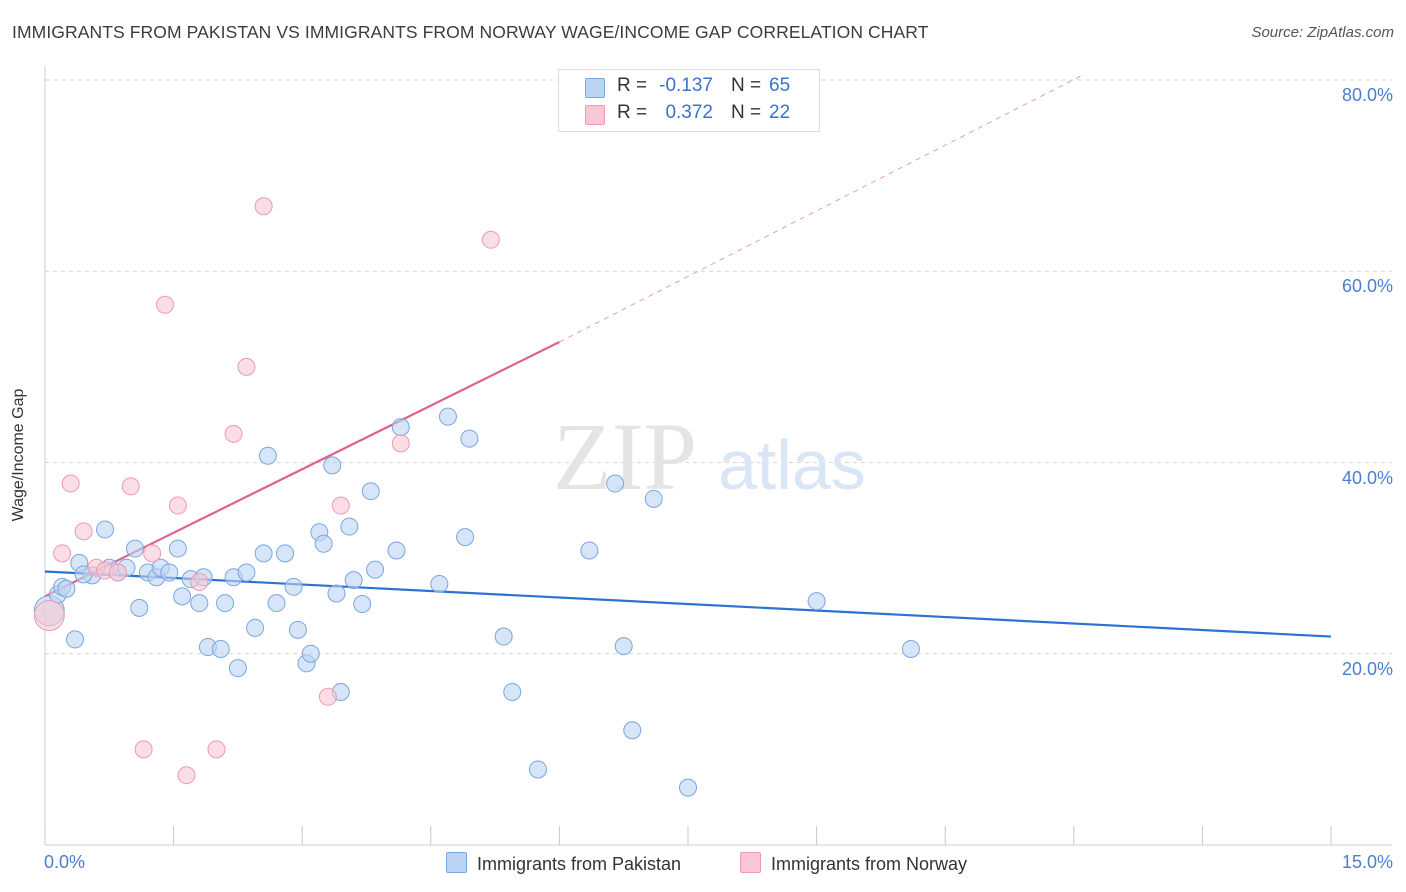 Image resolution: width=1406 pixels, height=892 pixels. What do you see at coordinates (1367, 95) in the screenshot?
I see `y-tick-label: 80.0%` at bounding box center [1367, 95].